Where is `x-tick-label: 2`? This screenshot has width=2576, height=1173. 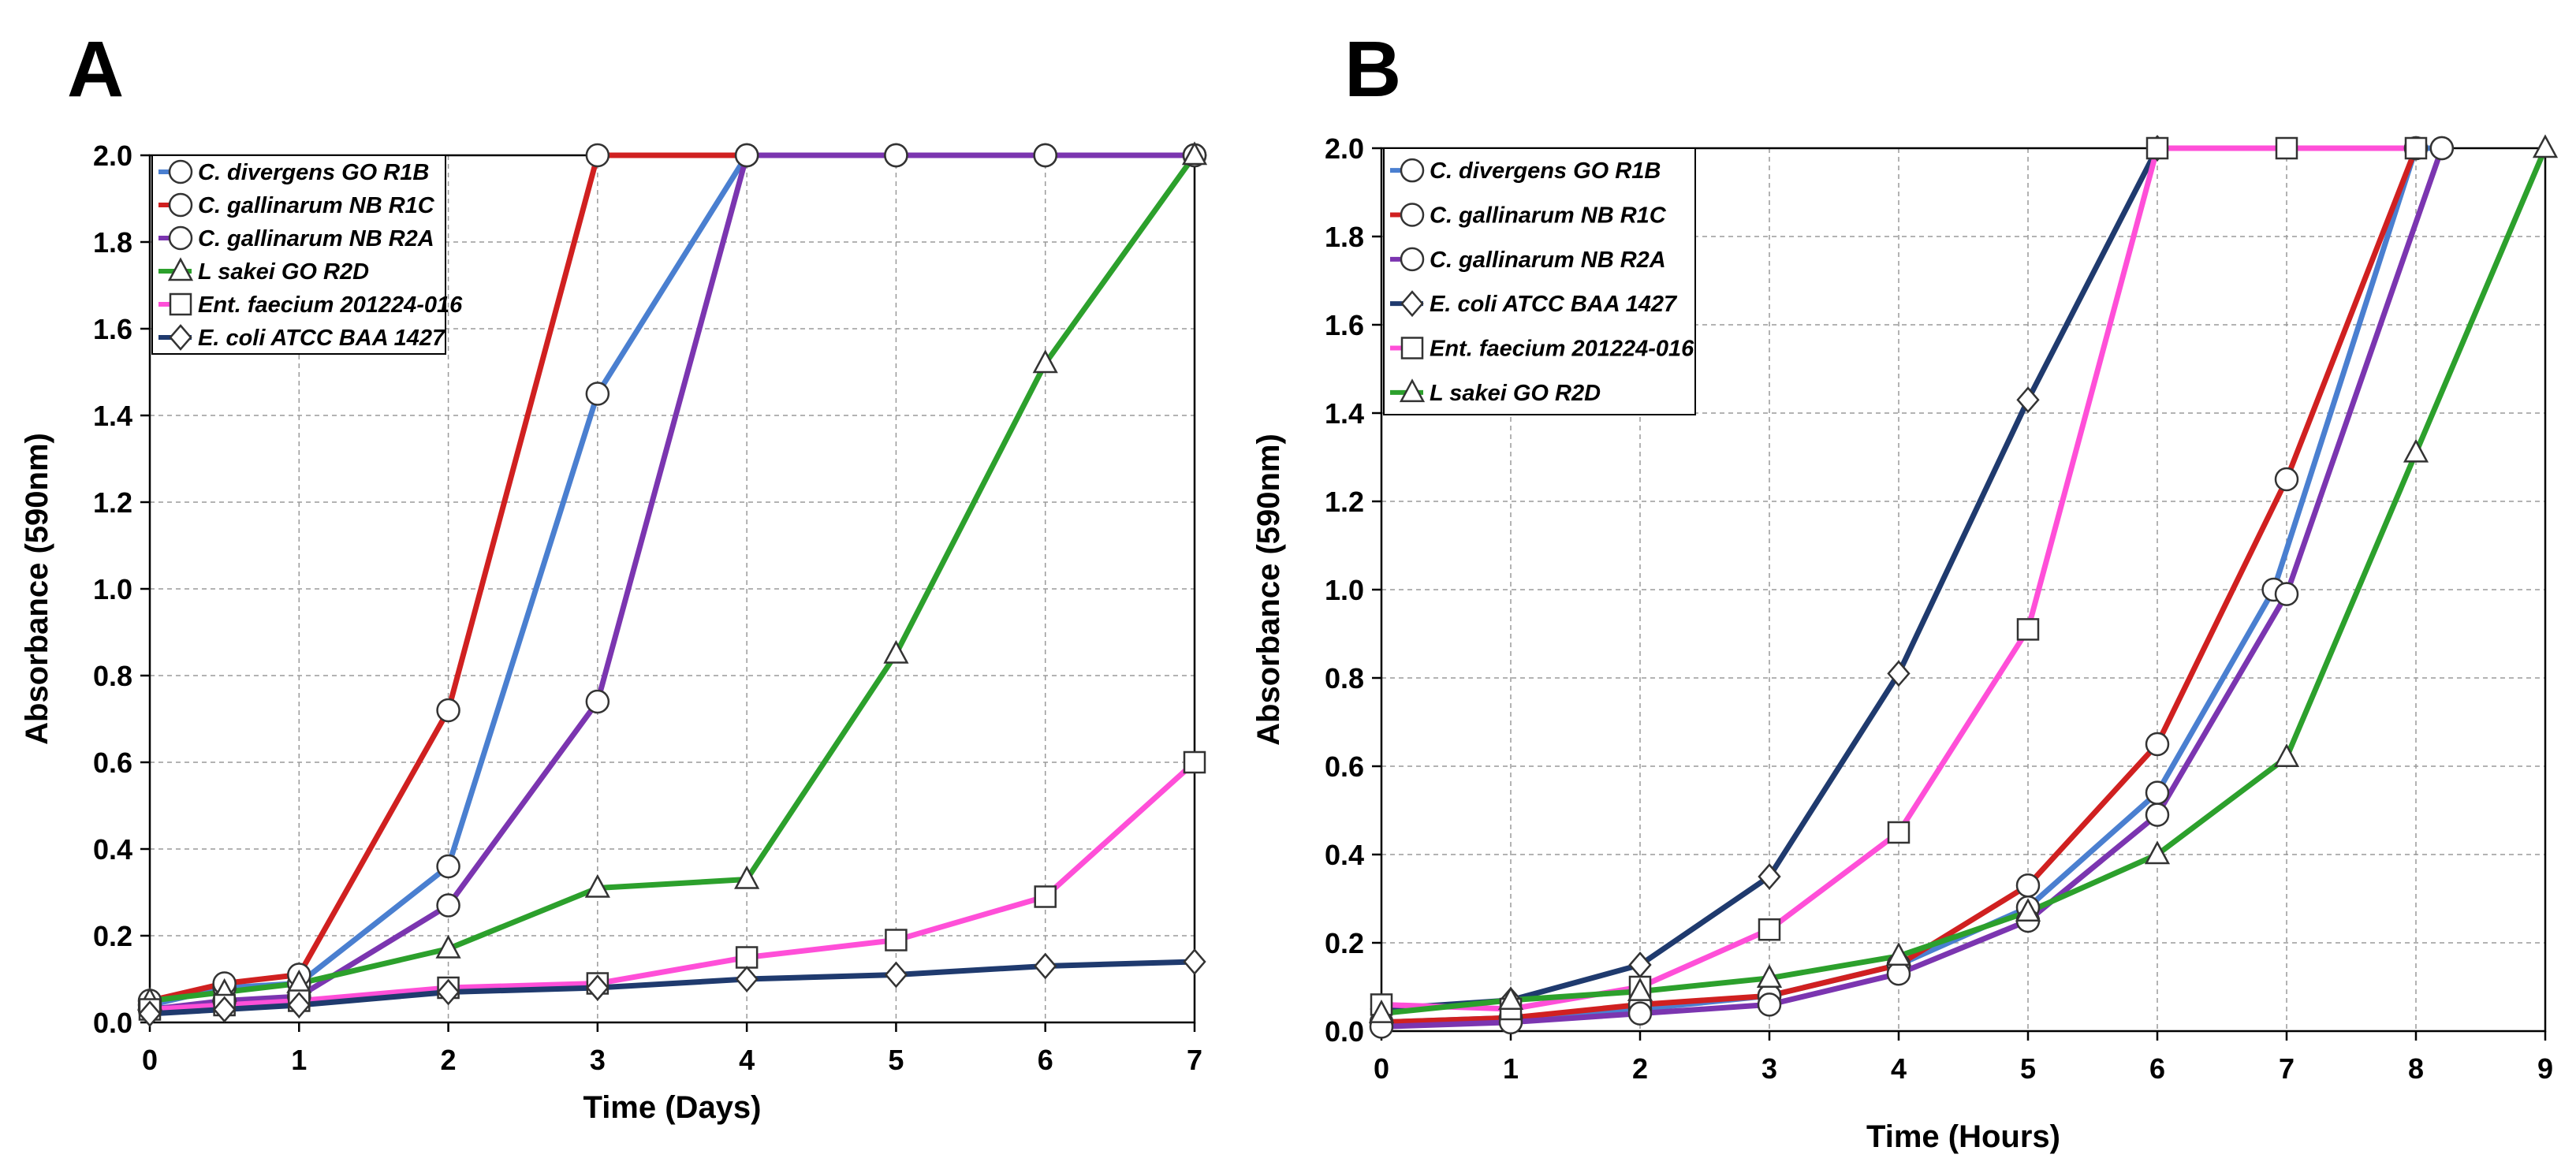 x-tick-label: 2 is located at coordinates (449, 1060).